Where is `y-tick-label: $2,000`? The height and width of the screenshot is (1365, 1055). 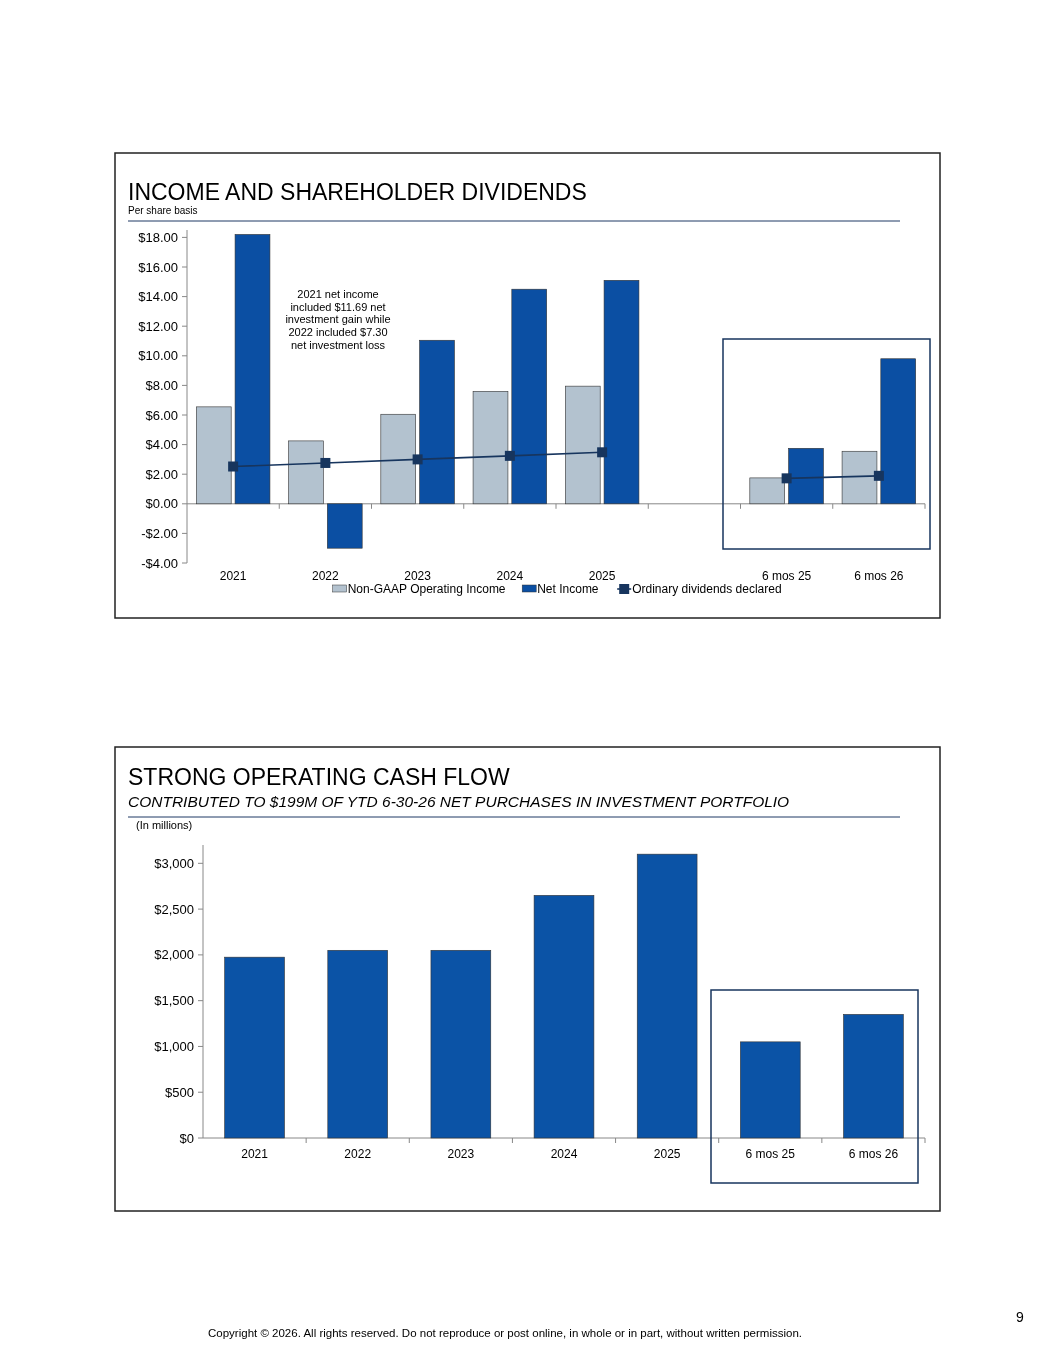 y-tick-label: $2,000 is located at coordinates (174, 955).